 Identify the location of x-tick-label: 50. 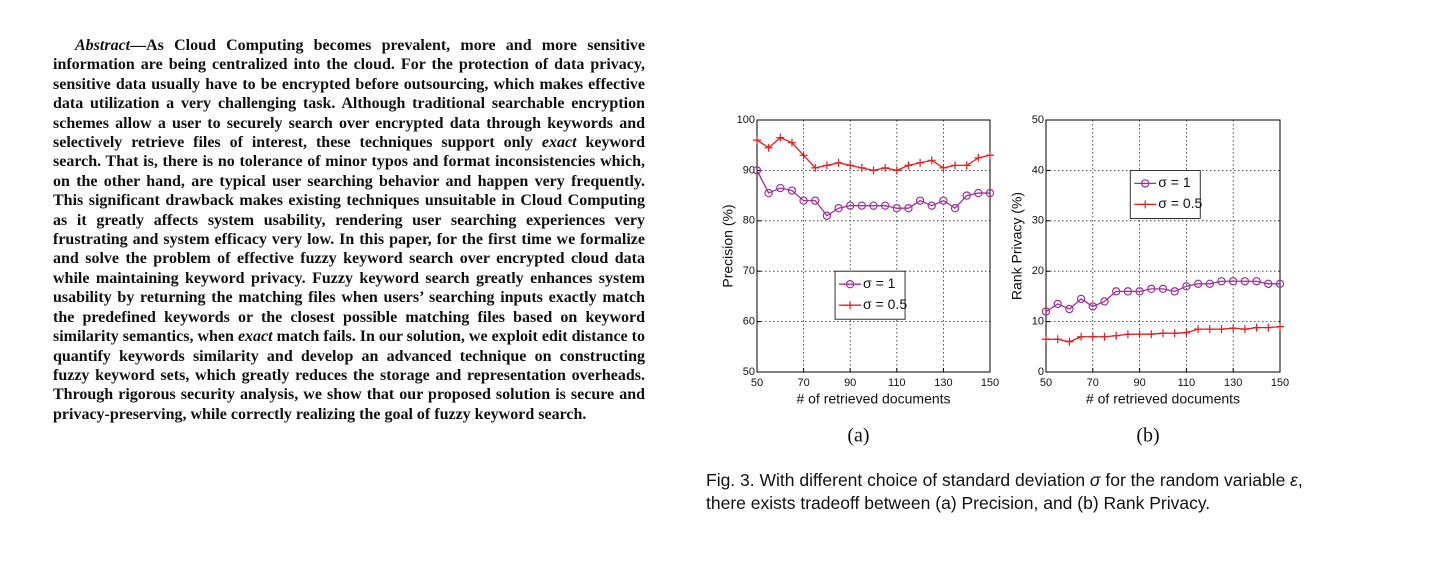
(757, 383).